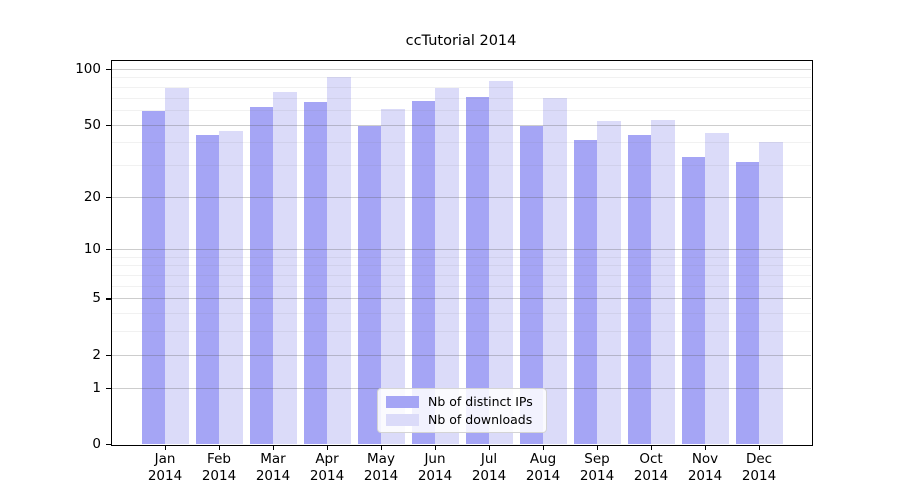  What do you see at coordinates (96, 387) in the screenshot?
I see `y-tick-label: 1` at bounding box center [96, 387].